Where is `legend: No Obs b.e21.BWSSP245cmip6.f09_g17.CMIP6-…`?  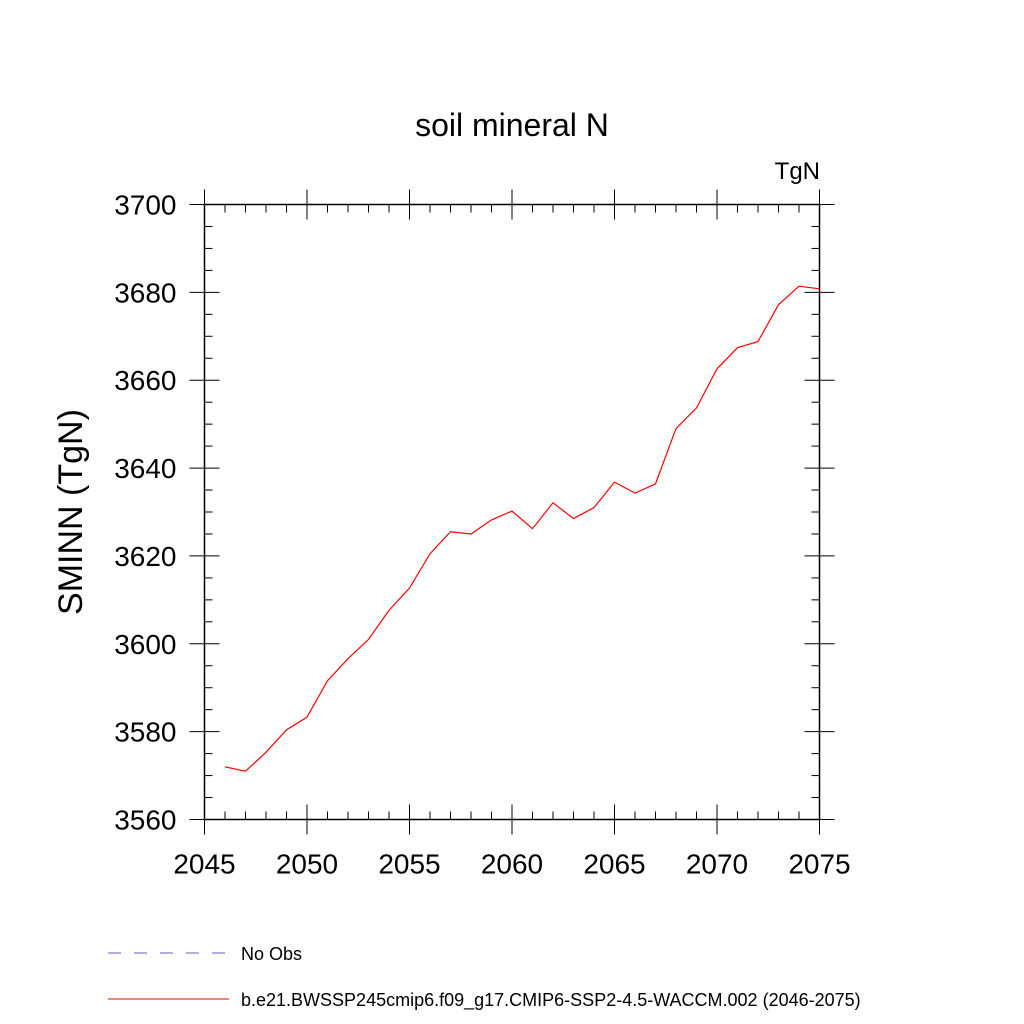 legend: No Obs b.e21.BWSSP245cmip6.f09_g17.CMIP6-… is located at coordinates (484, 977).